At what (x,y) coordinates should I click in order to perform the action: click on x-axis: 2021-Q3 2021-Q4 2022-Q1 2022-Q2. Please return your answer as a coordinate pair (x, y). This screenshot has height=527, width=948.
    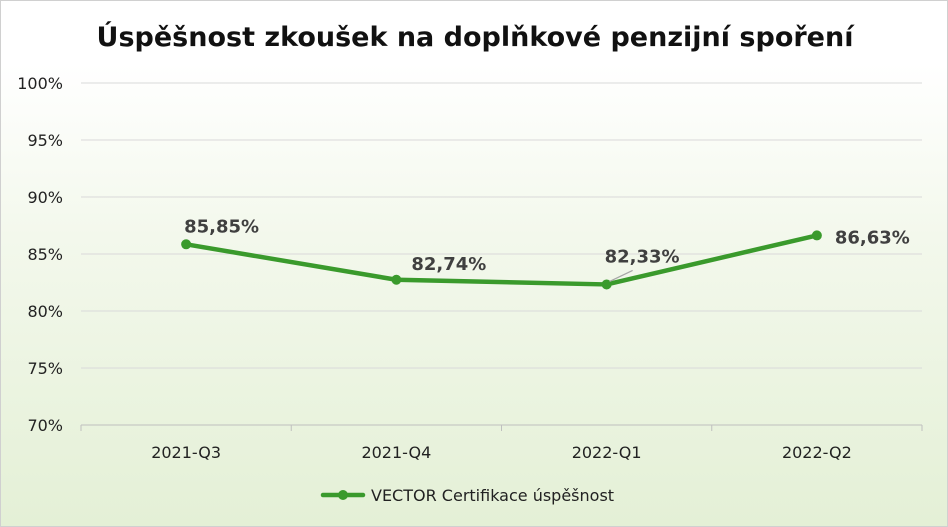
    Looking at the image, I should click on (501, 443).